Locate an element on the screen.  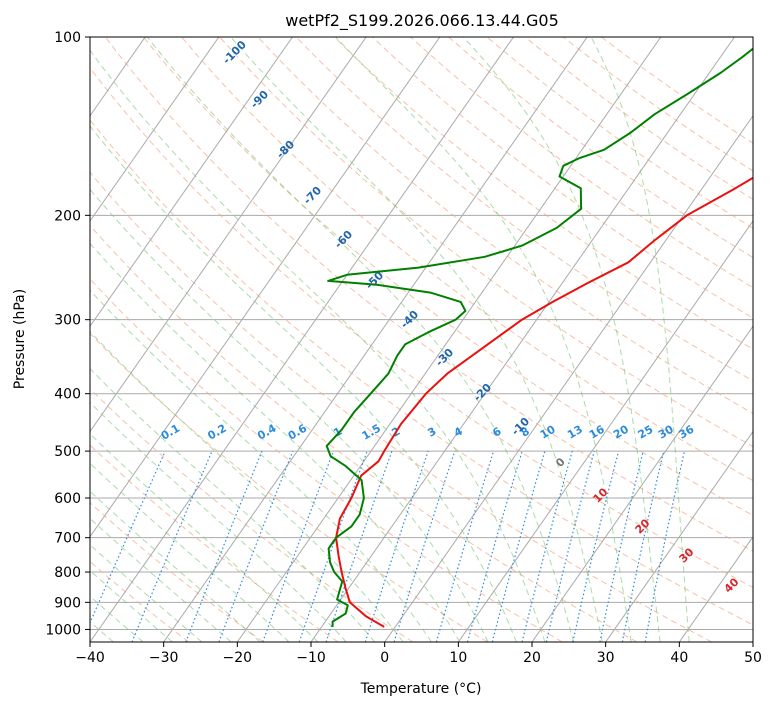
mixing-ratio-label: 0.4 is located at coordinates (267, 431).